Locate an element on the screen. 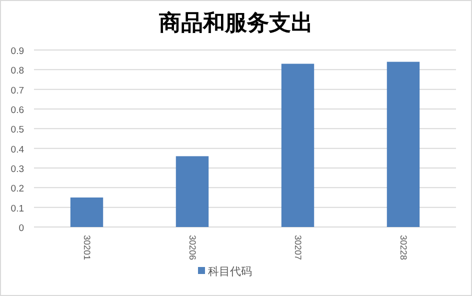 Image resolution: width=472 pixels, height=296 pixels. y-tick-label: 0 is located at coordinates (21, 228).